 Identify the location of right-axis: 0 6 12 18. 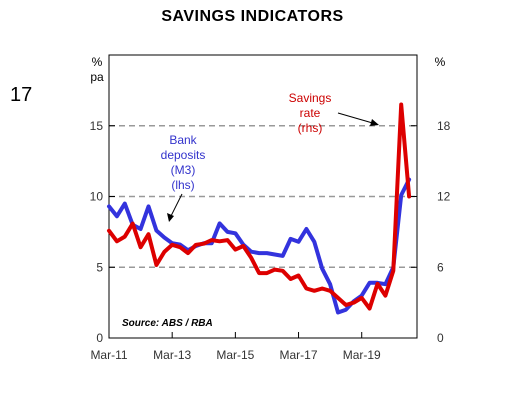
(431, 232).